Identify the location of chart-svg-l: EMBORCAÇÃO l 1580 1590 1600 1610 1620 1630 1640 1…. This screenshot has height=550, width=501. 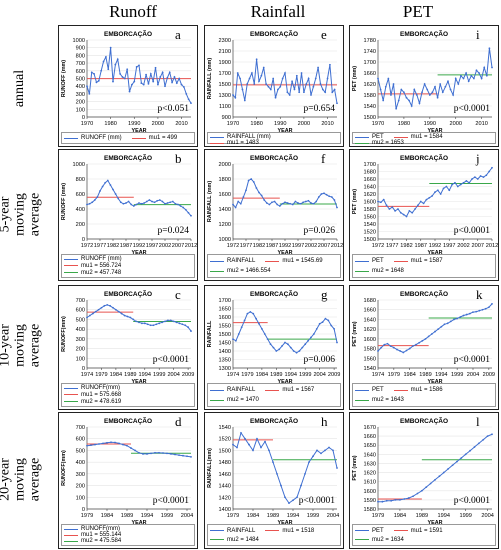
(423, 470).